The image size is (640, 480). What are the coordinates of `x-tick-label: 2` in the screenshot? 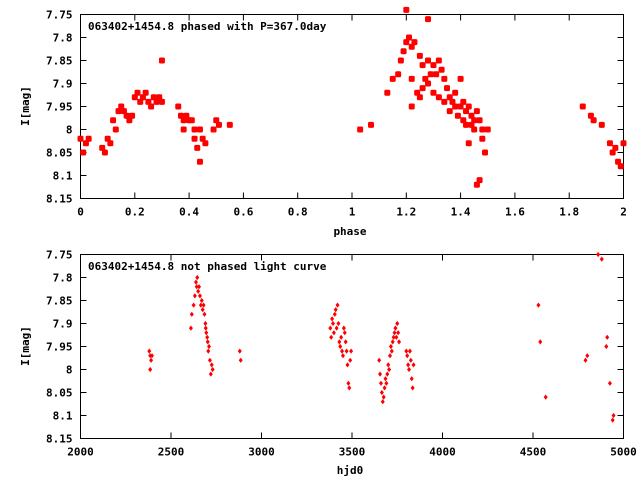 It's located at (623, 212).